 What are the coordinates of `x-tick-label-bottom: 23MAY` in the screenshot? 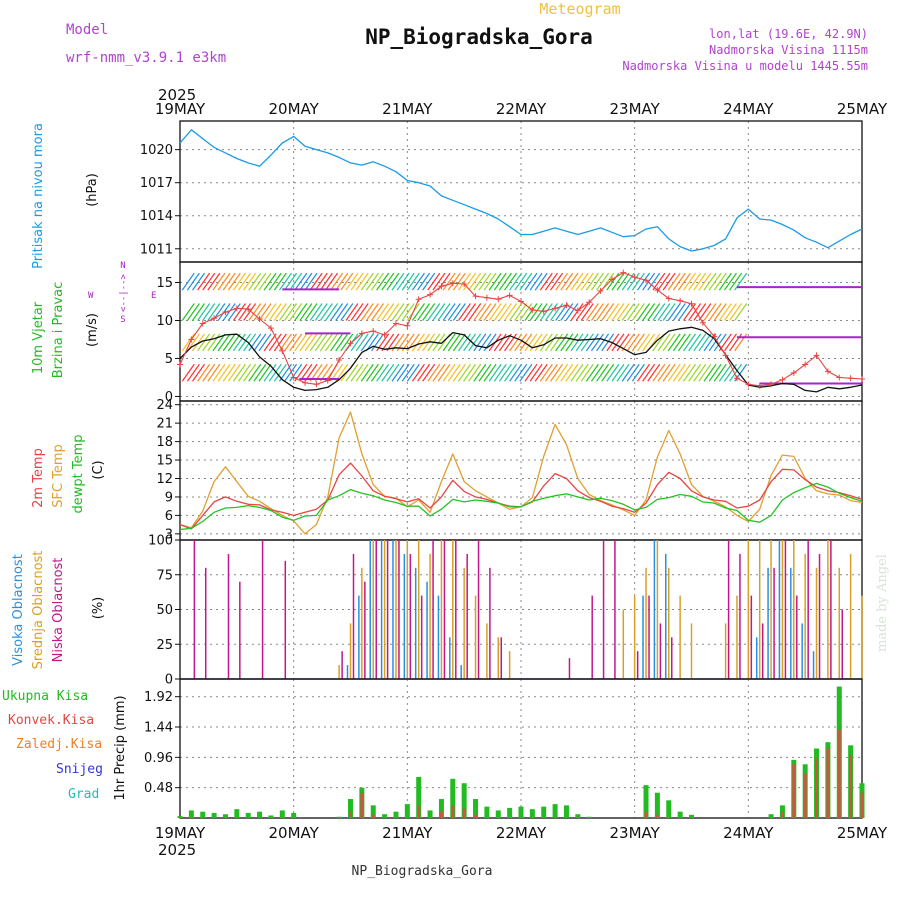 It's located at (635, 833).